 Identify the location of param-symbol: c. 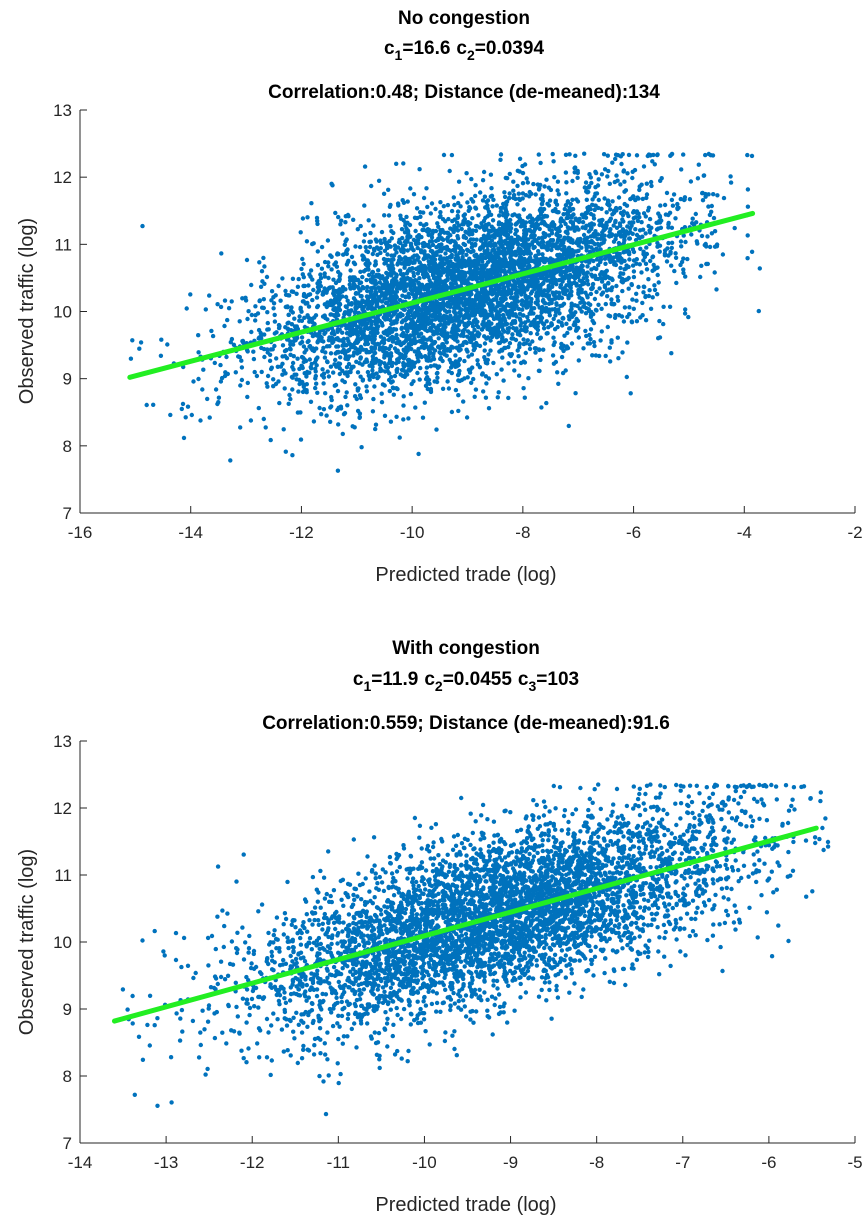
(389, 48).